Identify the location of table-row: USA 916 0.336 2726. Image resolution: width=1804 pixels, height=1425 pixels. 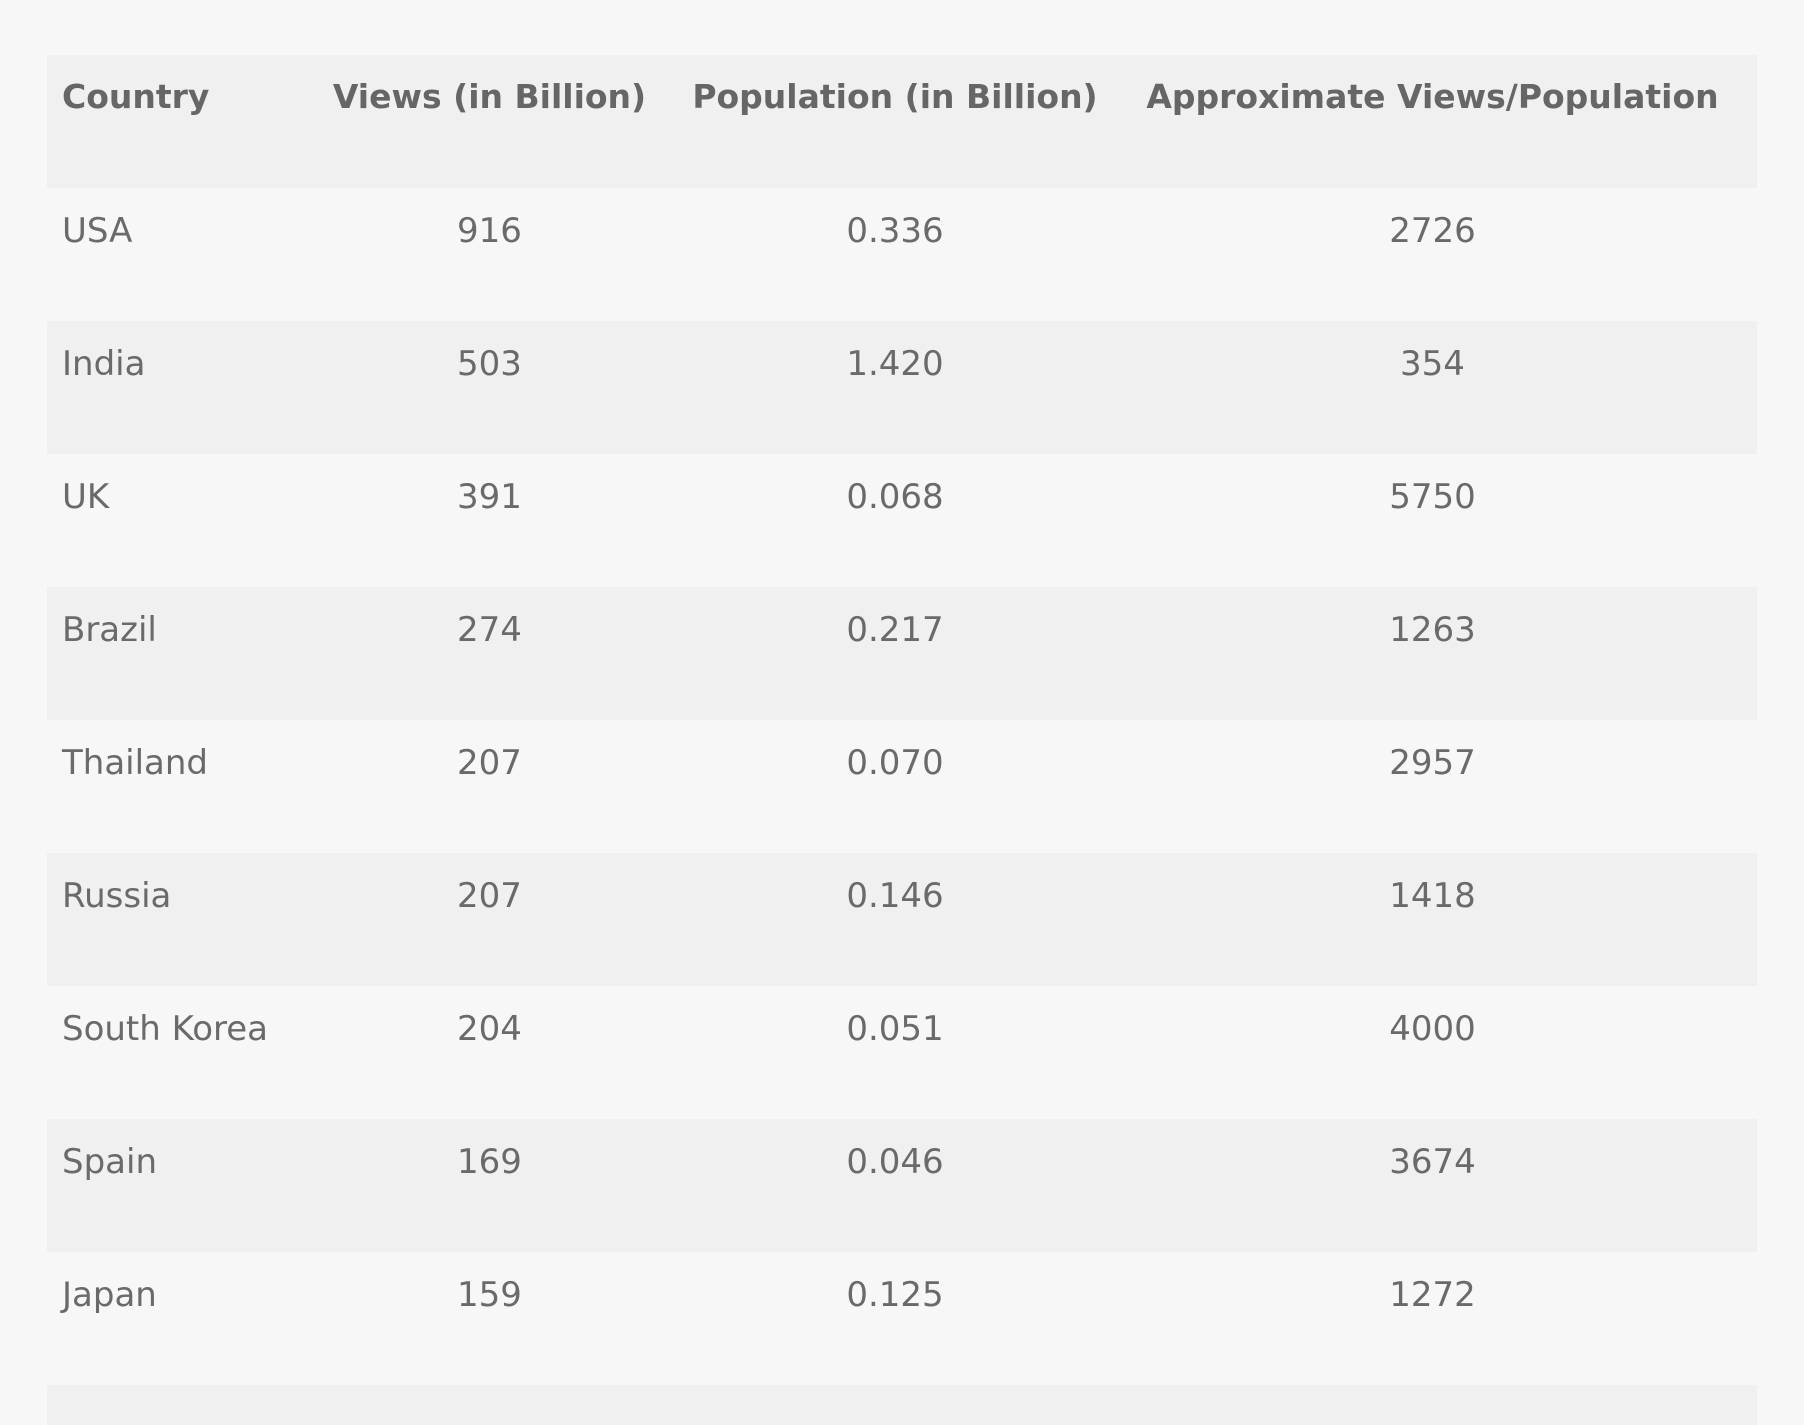
(902, 254).